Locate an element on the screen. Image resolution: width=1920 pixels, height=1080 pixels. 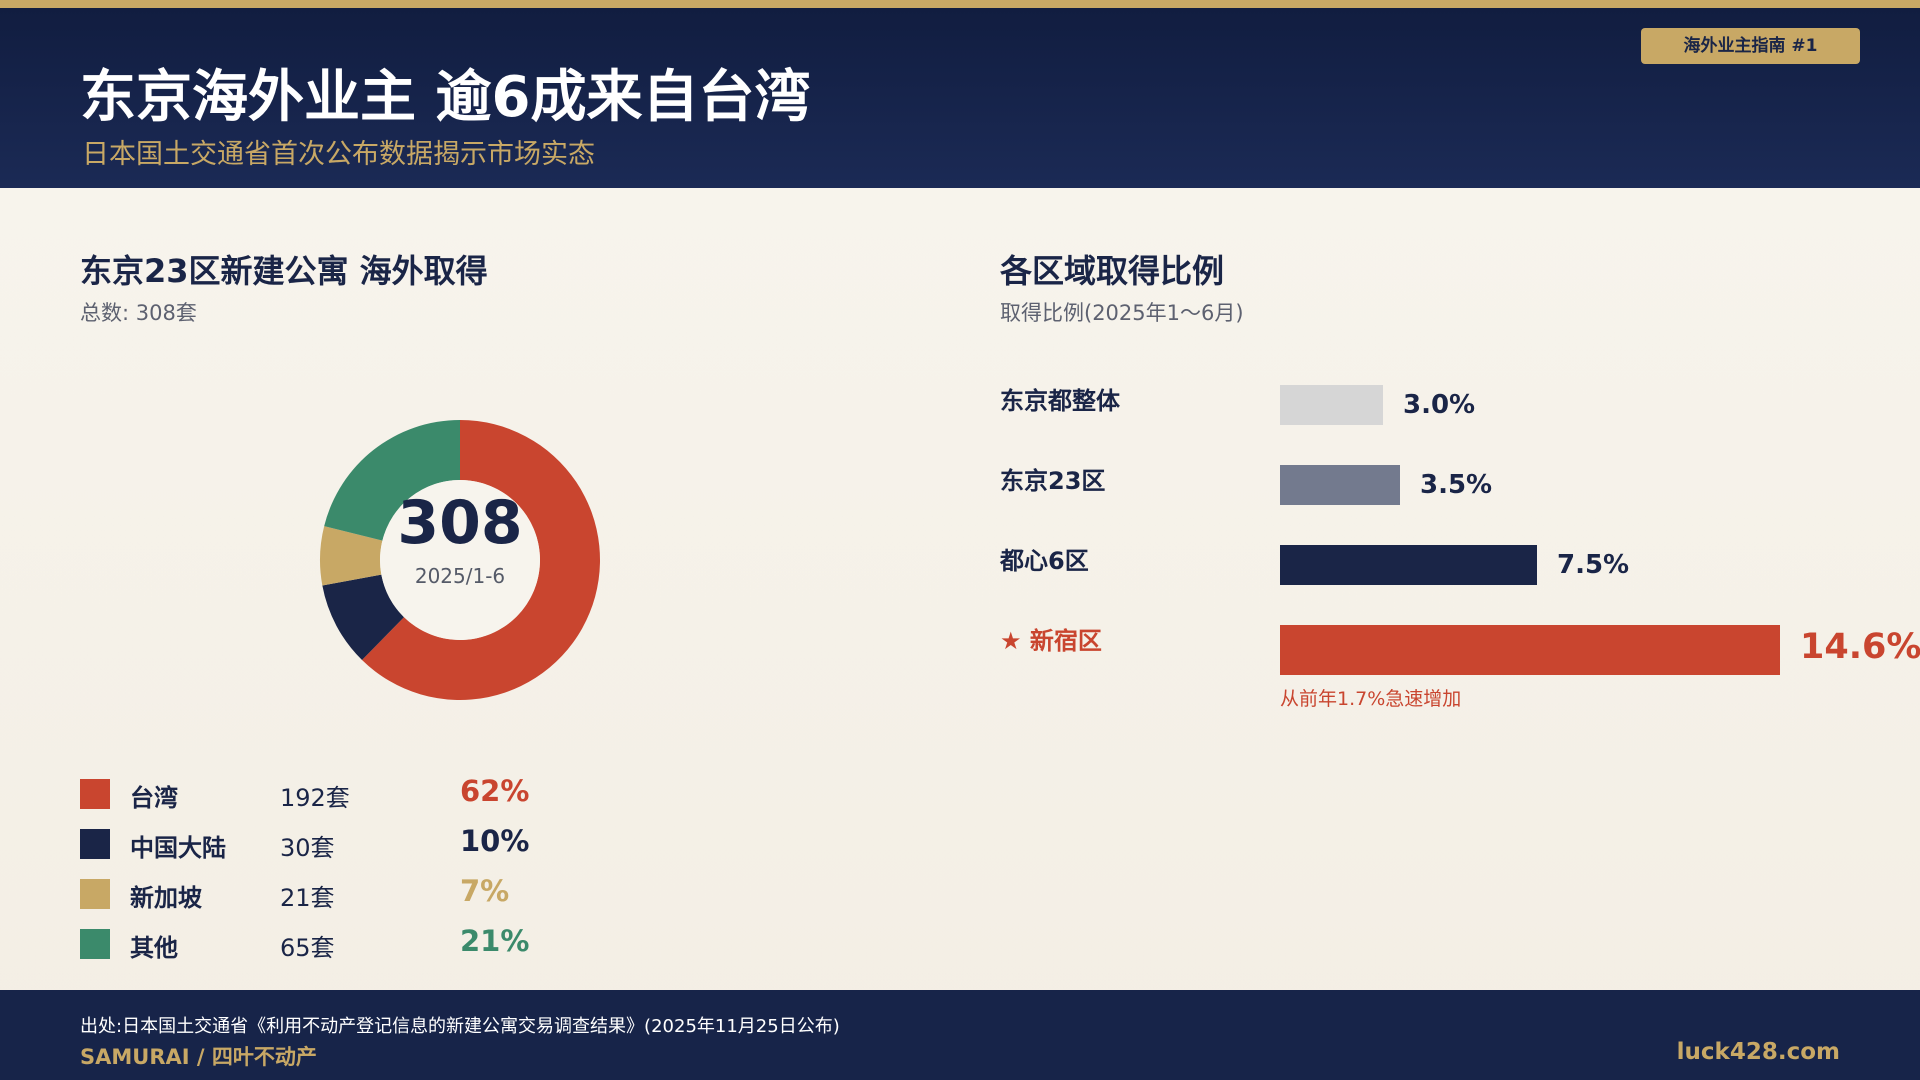
donut-center-value: 308 is located at coordinates (460, 523).